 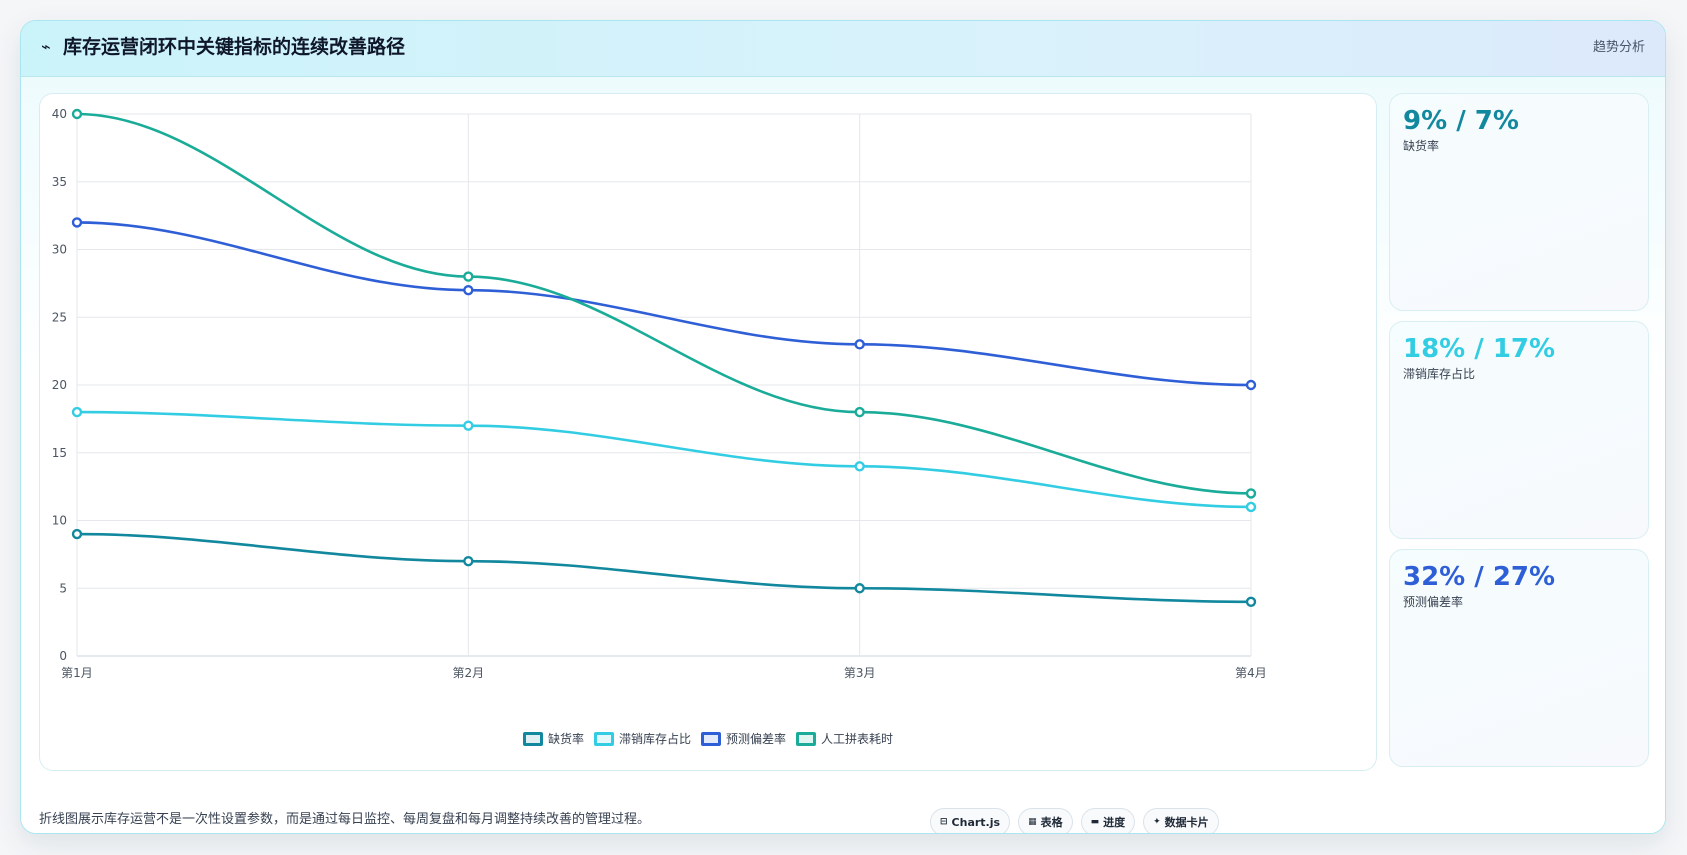 I want to click on legend-item: 人工拼表耗时, so click(x=844, y=738).